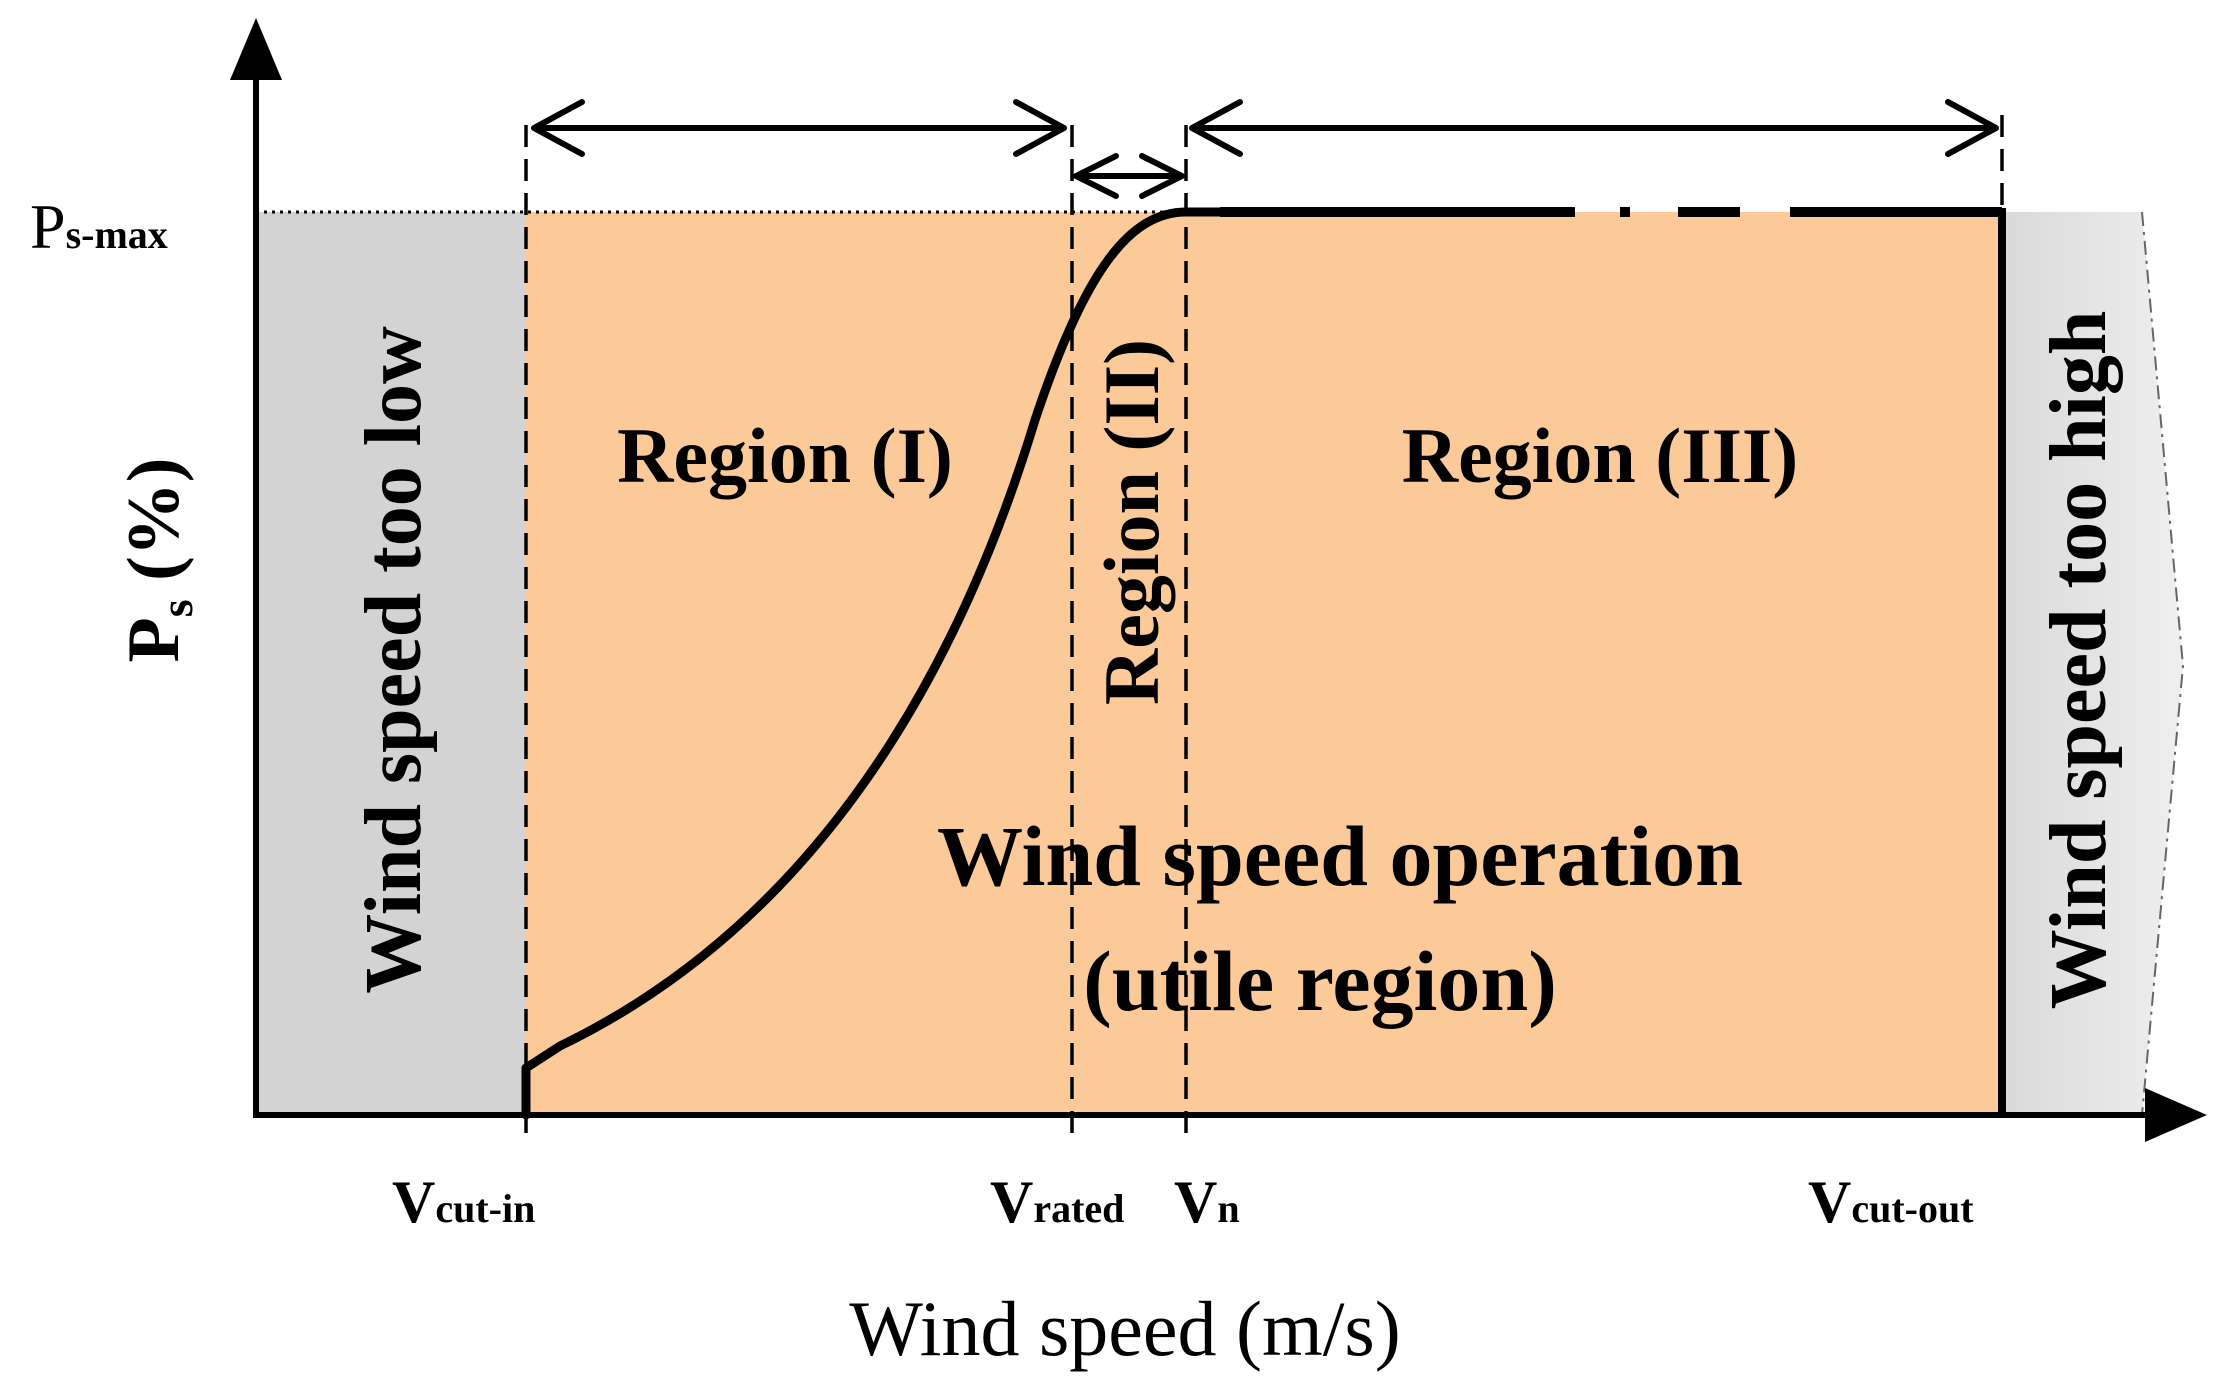 The image size is (2217, 1395). What do you see at coordinates (394, 660) in the screenshot?
I see `low-wind-label: Wind speed too low` at bounding box center [394, 660].